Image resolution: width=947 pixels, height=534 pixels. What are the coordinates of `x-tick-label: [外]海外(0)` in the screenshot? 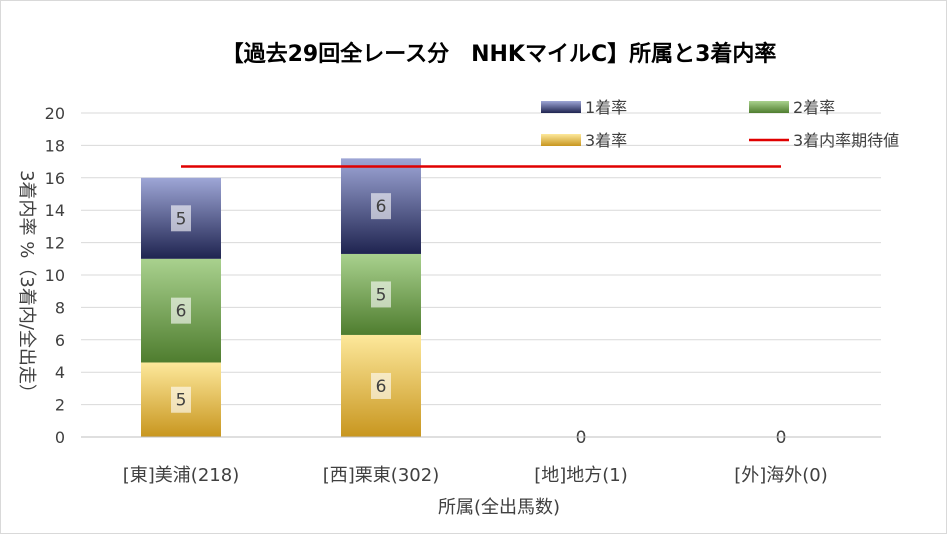 It's located at (781, 475).